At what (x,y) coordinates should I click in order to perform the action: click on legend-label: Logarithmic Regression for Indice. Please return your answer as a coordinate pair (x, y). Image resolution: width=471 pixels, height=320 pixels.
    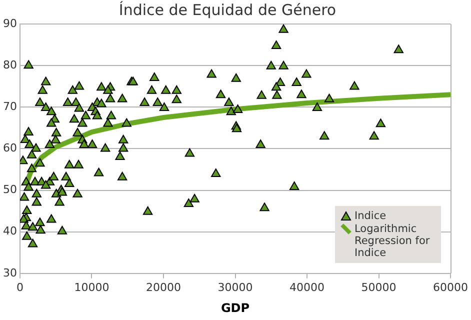
    Looking at the image, I should click on (392, 241).